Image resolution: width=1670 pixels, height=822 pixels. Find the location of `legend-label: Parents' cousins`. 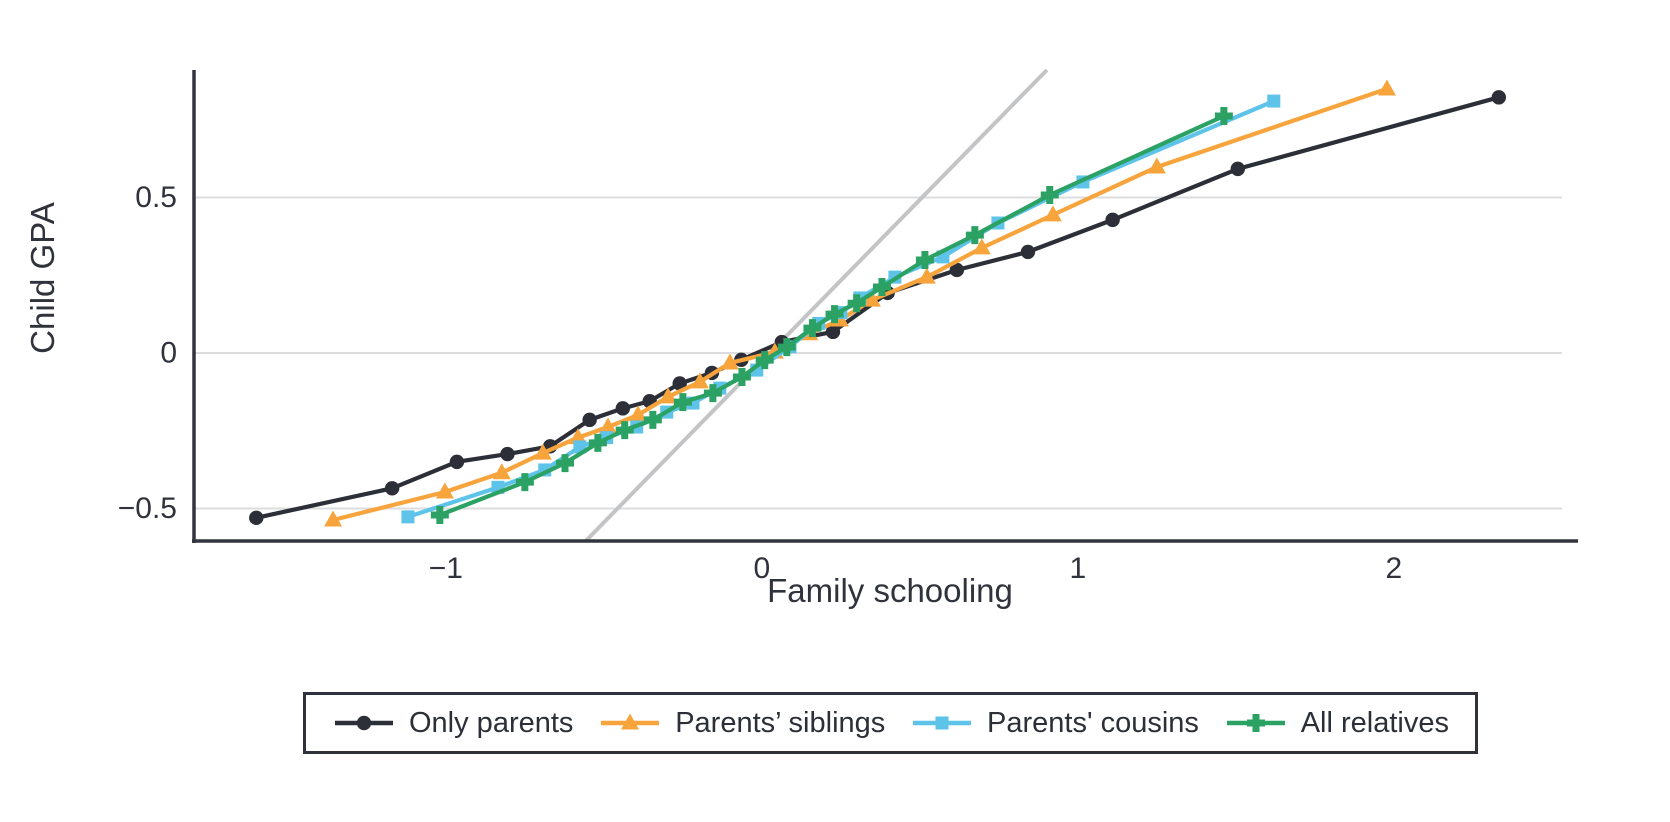

legend-label: Parents' cousins is located at coordinates (1093, 722).